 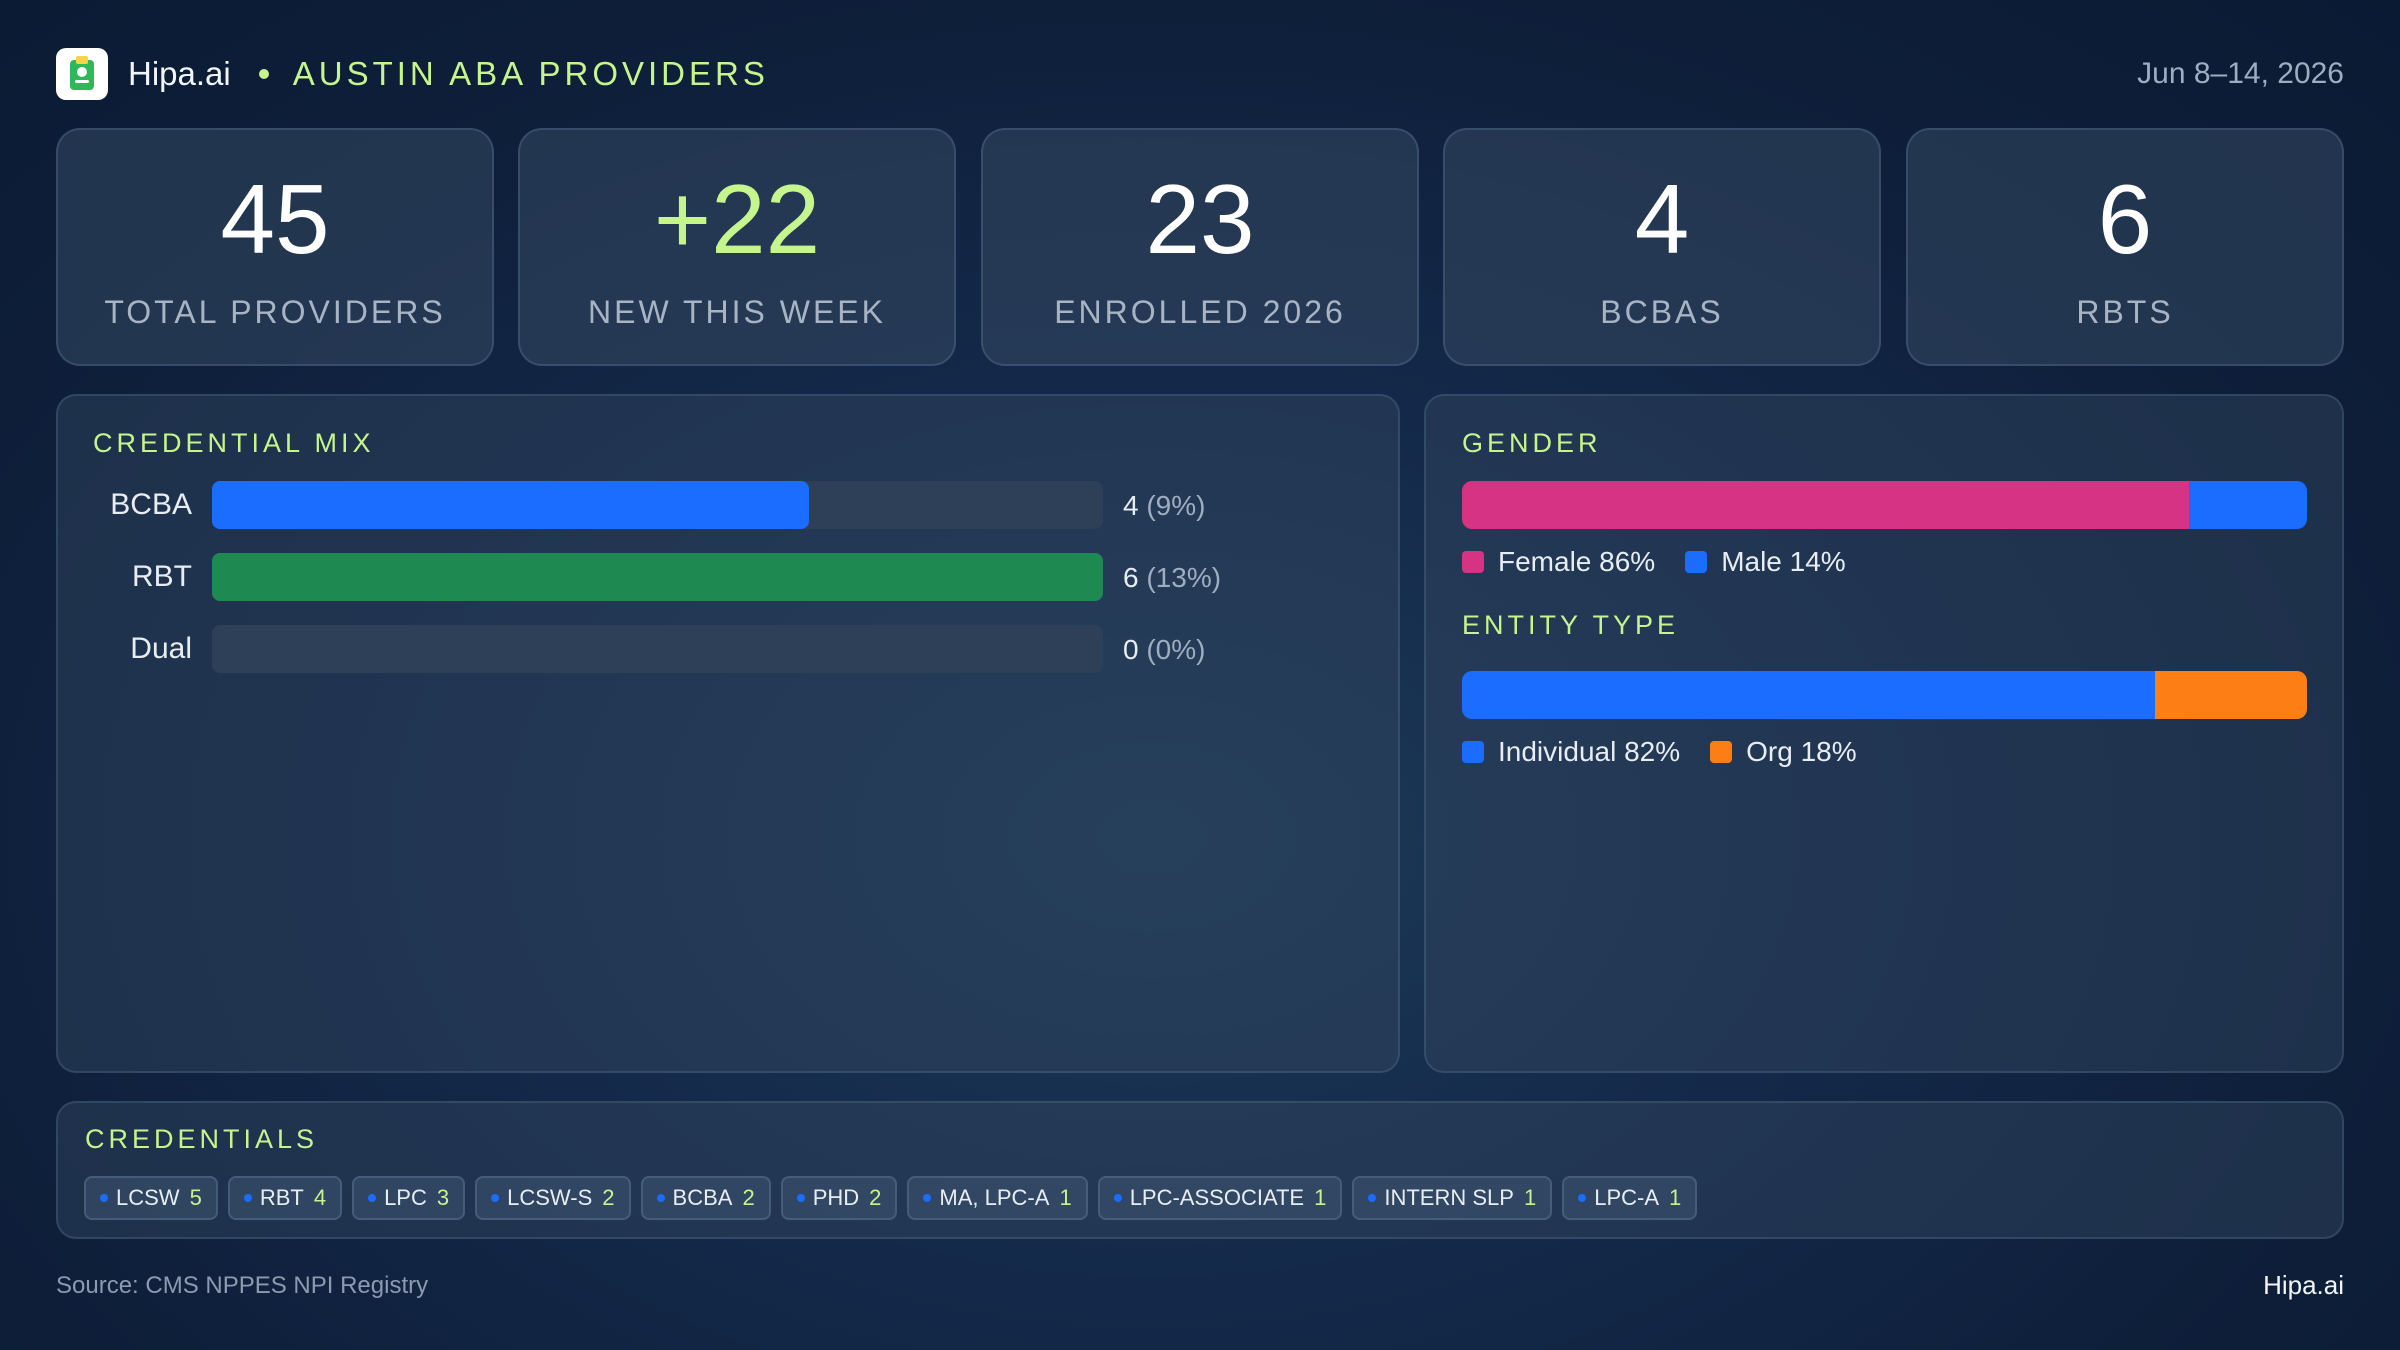 What do you see at coordinates (148, 1197) in the screenshot?
I see `chip-name: LCSW` at bounding box center [148, 1197].